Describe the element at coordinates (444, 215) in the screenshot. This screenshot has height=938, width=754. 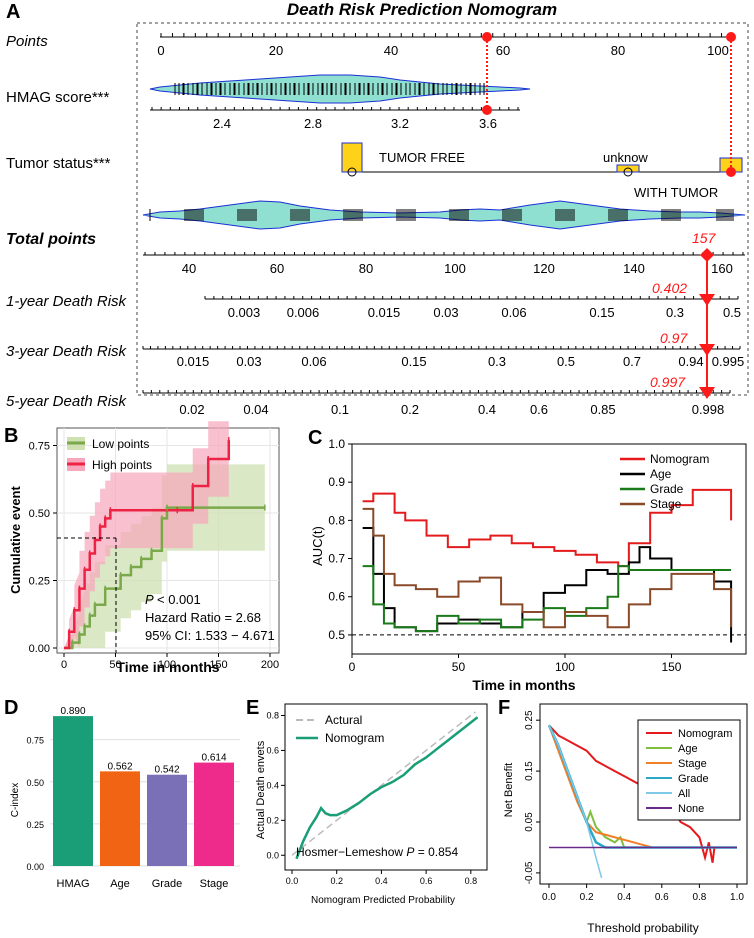
I see `total-violin-shape` at that location.